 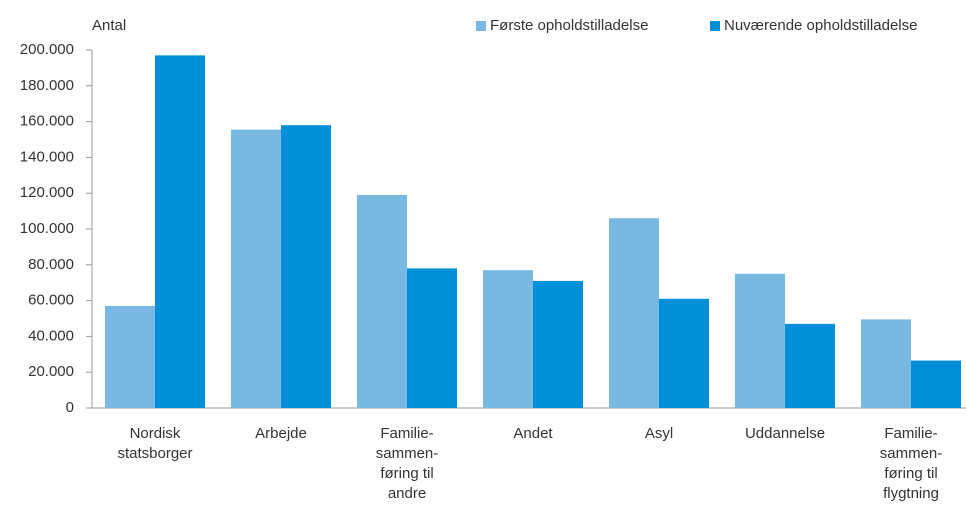 I want to click on y-tick-label: 40.000, so click(x=51, y=335).